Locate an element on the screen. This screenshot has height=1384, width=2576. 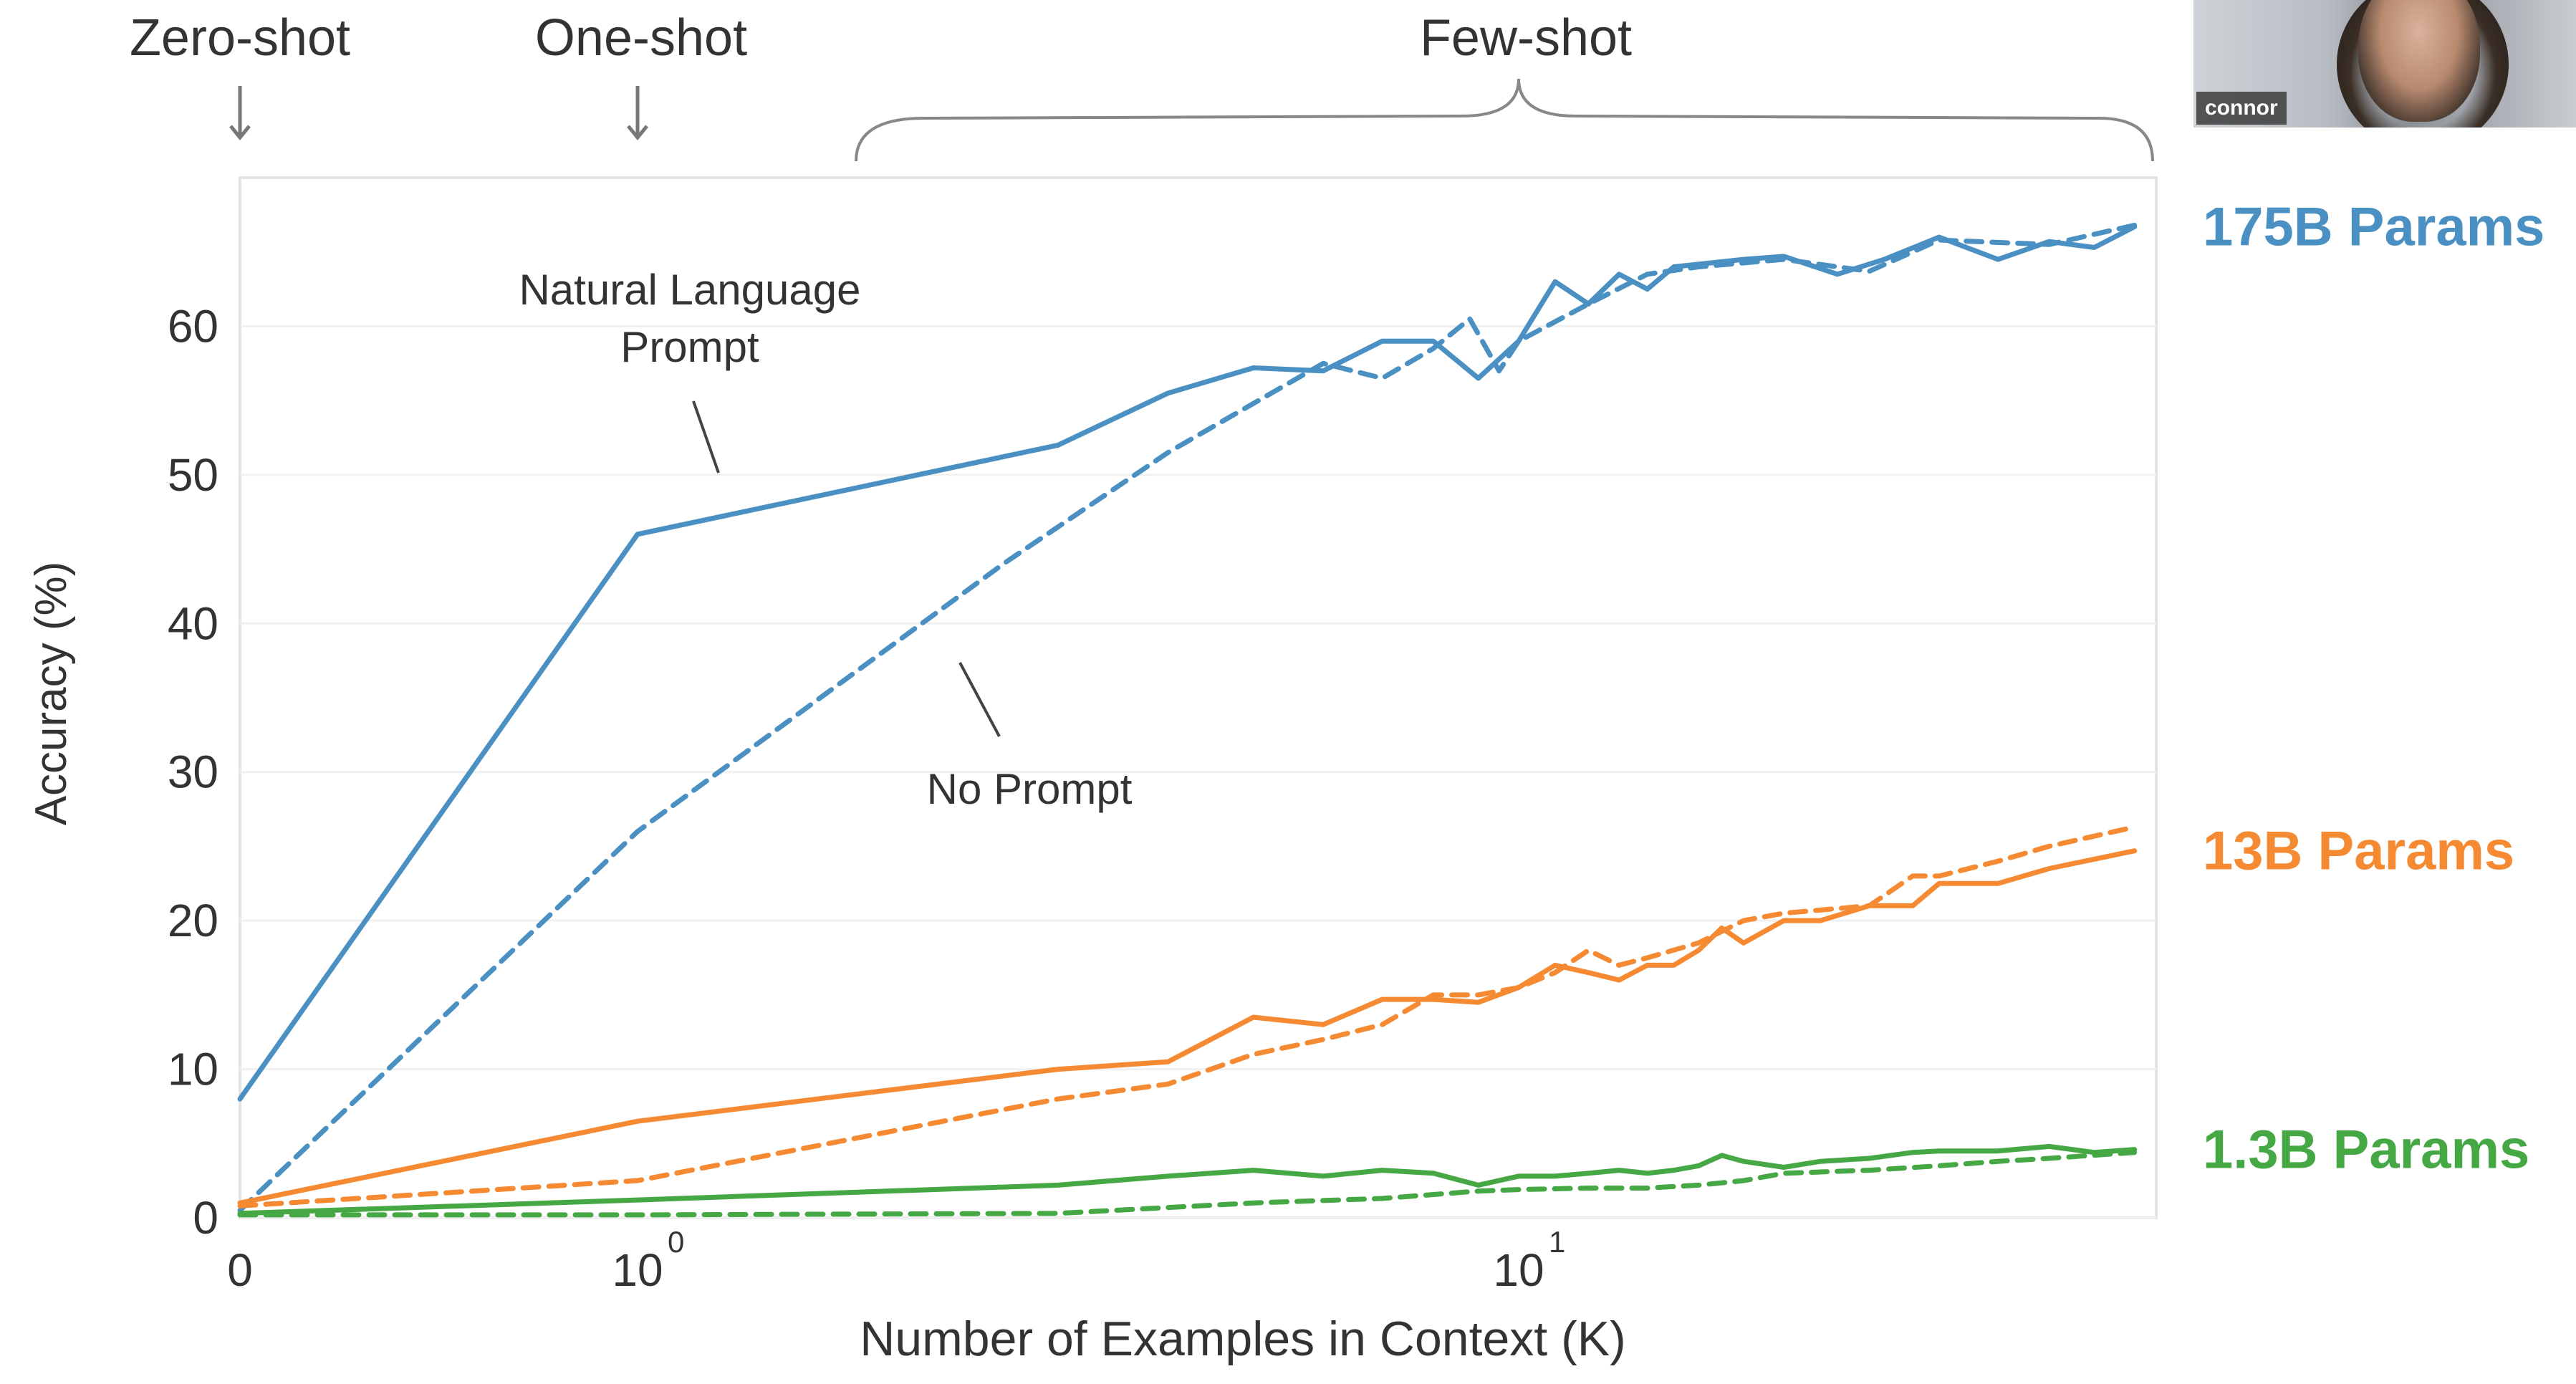
series-labels: 175B Params 13B Params 1.3B Params is located at coordinates (2373, 688).